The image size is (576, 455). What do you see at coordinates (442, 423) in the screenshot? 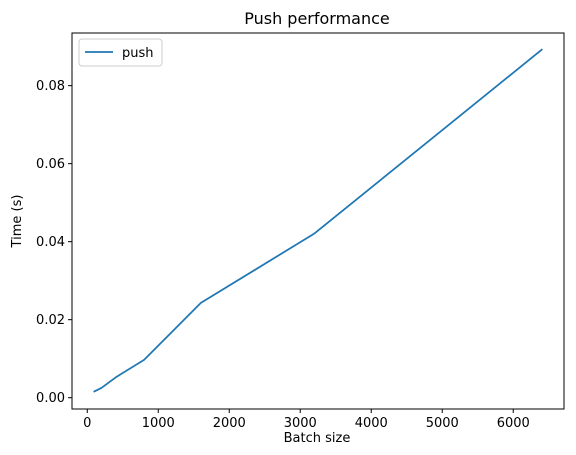
I see `x-tick-label: 5000` at bounding box center [442, 423].